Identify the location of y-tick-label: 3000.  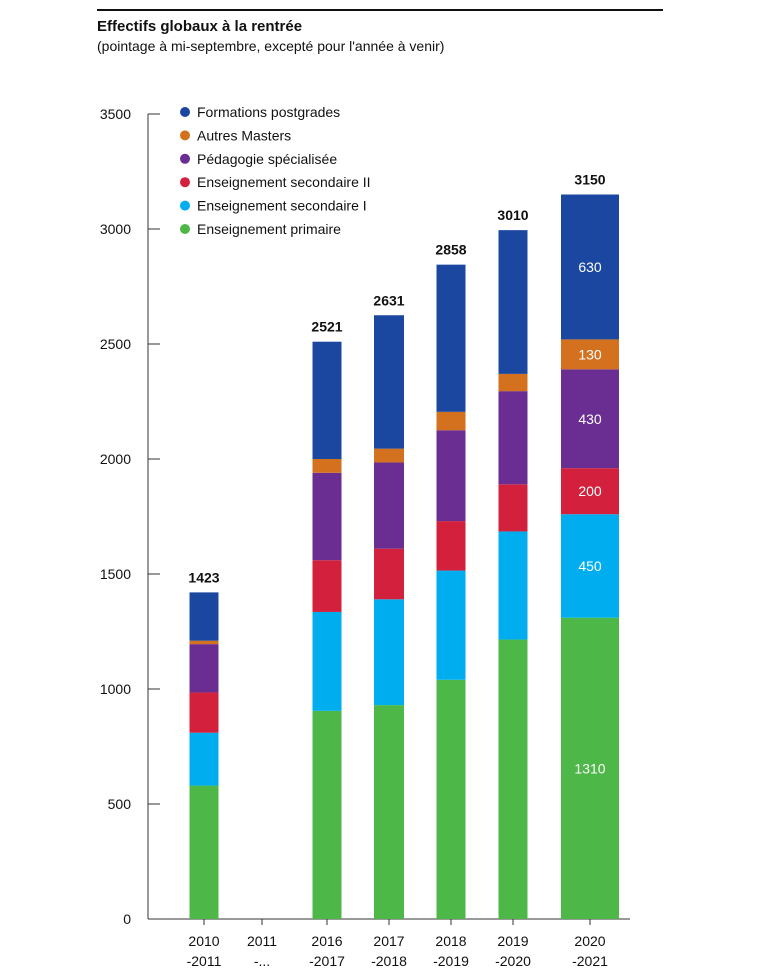
(115, 229).